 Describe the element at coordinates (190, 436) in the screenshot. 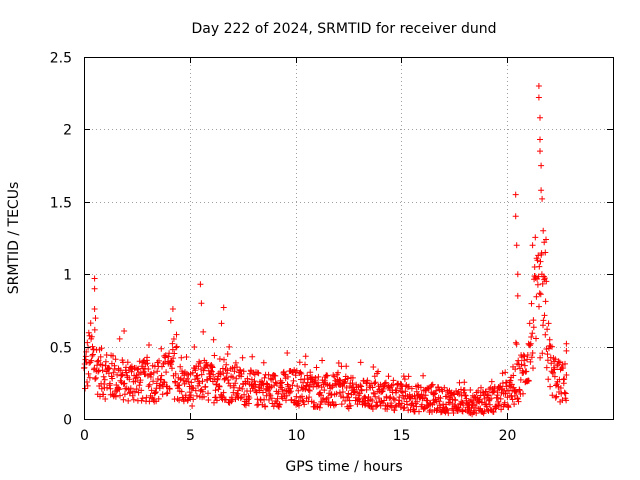

I see `x-tick-label: 5` at that location.